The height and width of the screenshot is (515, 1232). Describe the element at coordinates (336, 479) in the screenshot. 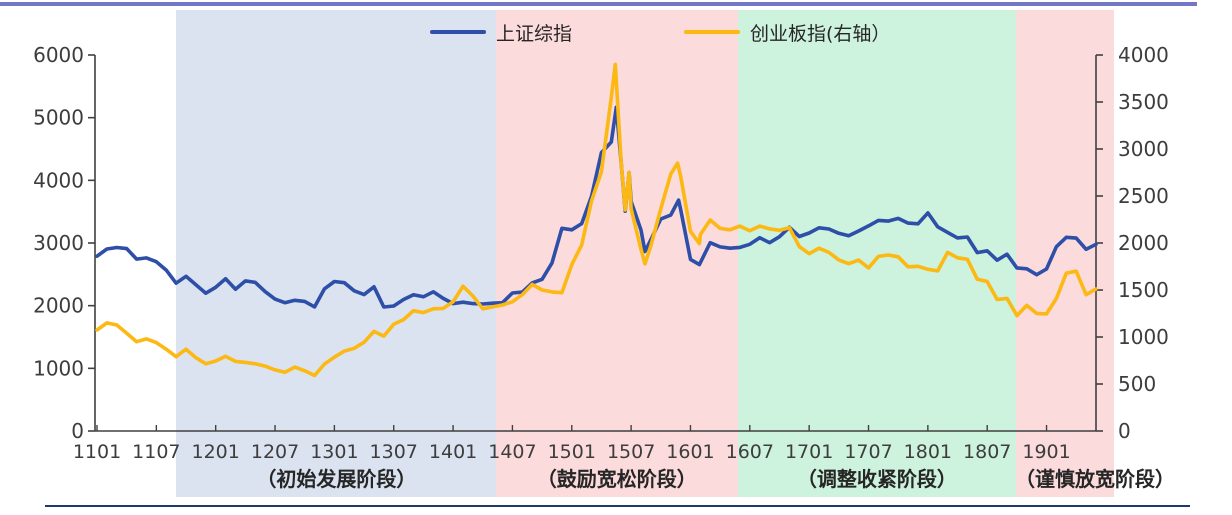

I see `phase-label-0: （初始发展阶段）` at that location.